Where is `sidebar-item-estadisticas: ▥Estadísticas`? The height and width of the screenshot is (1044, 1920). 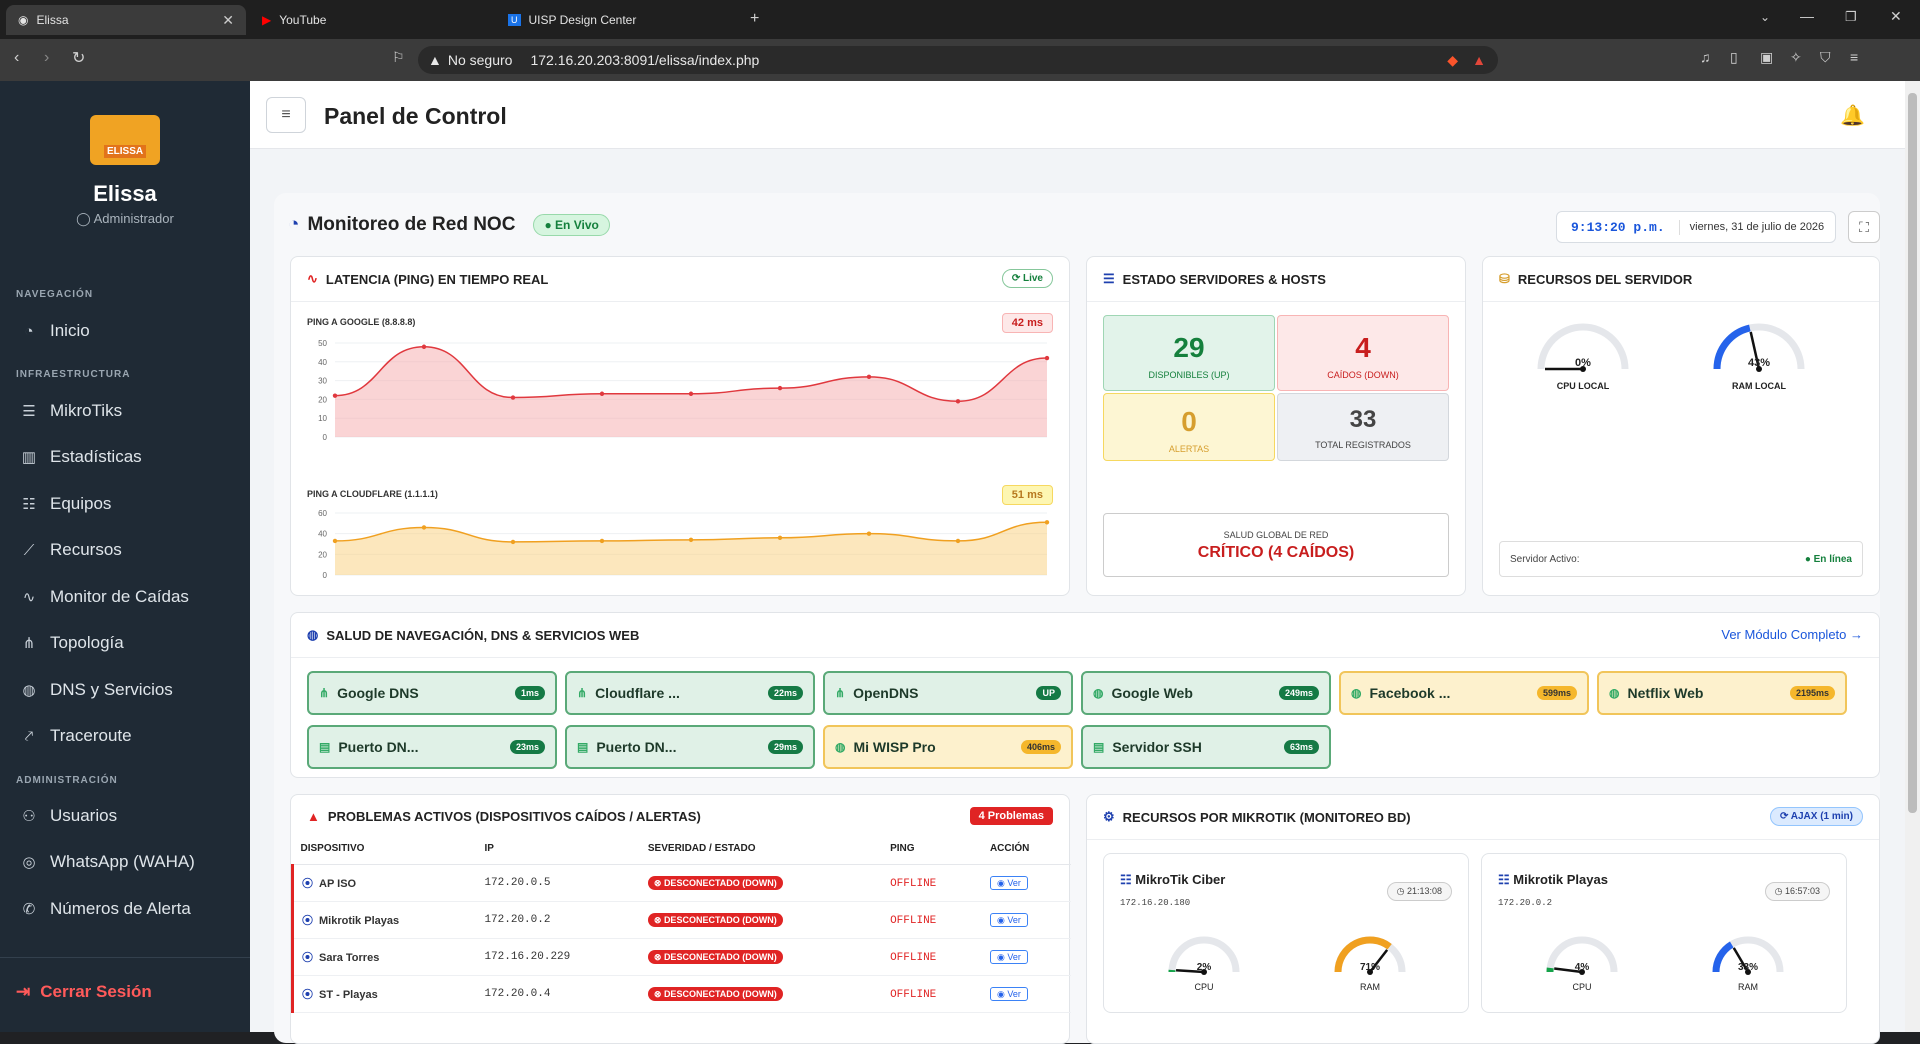
sidebar-item-estadisticas: ▥Estadísticas is located at coordinates (81, 457).